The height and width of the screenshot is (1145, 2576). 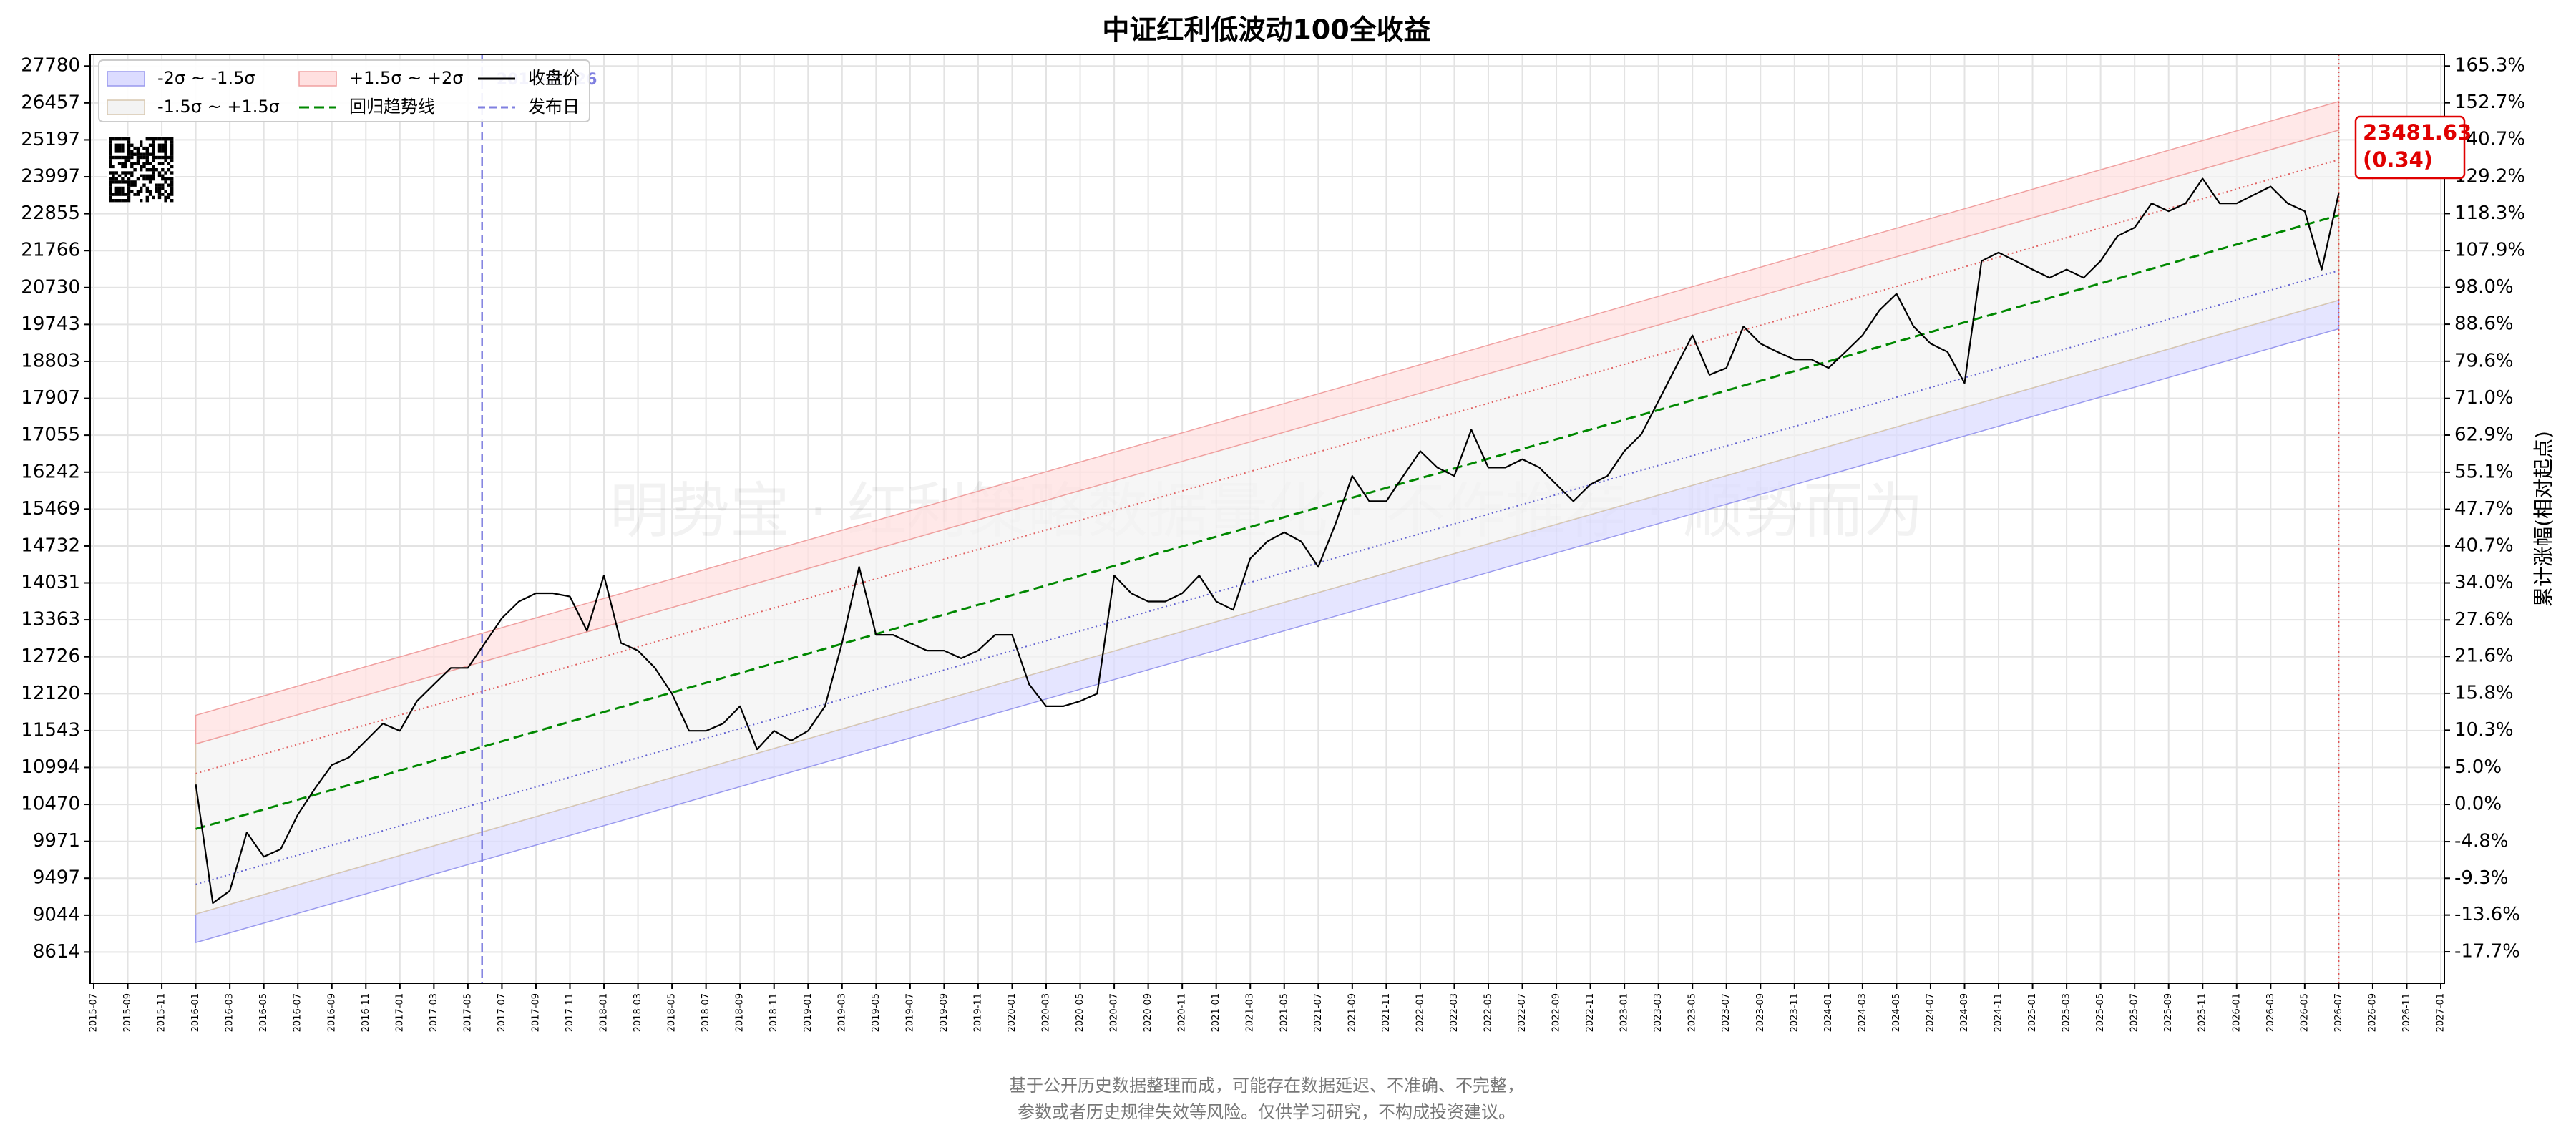 What do you see at coordinates (56, 841) in the screenshot?
I see `y-tick-label: 9971` at bounding box center [56, 841].